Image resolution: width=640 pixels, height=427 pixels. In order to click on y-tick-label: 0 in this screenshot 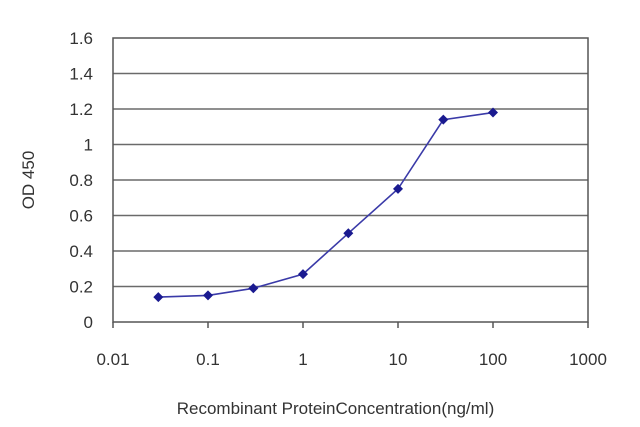, I will do `click(88, 322)`.